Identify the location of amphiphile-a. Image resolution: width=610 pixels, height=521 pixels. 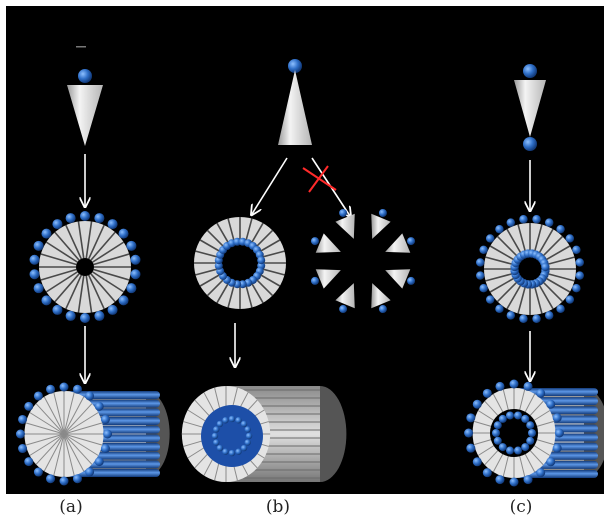
(85, 107).